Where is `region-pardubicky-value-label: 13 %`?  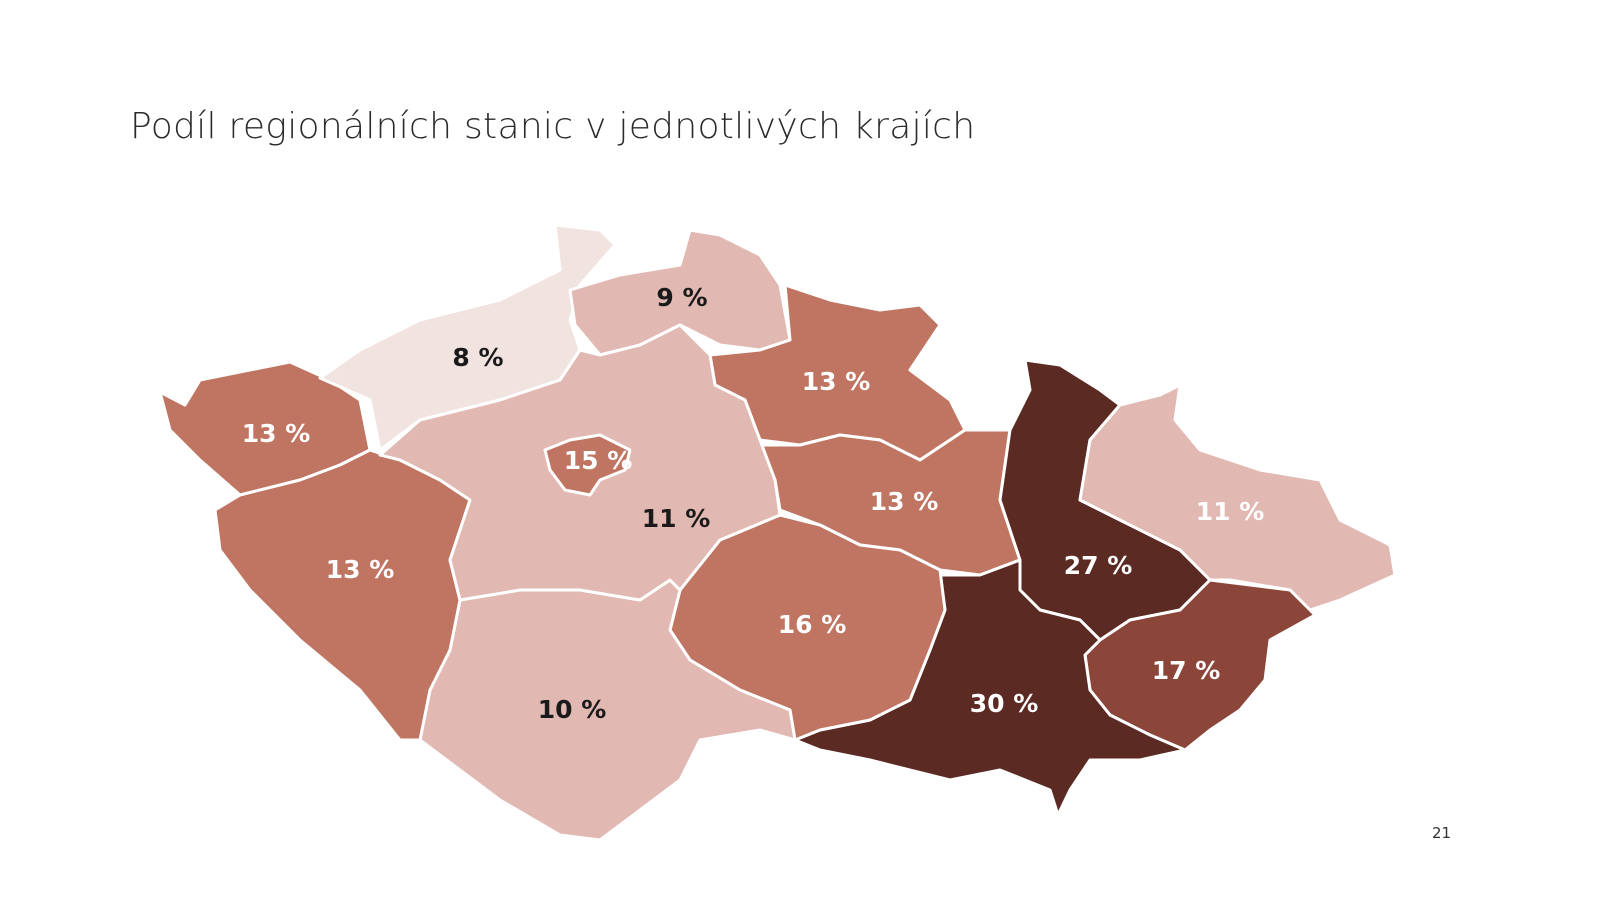 region-pardubicky-value-label: 13 % is located at coordinates (904, 501).